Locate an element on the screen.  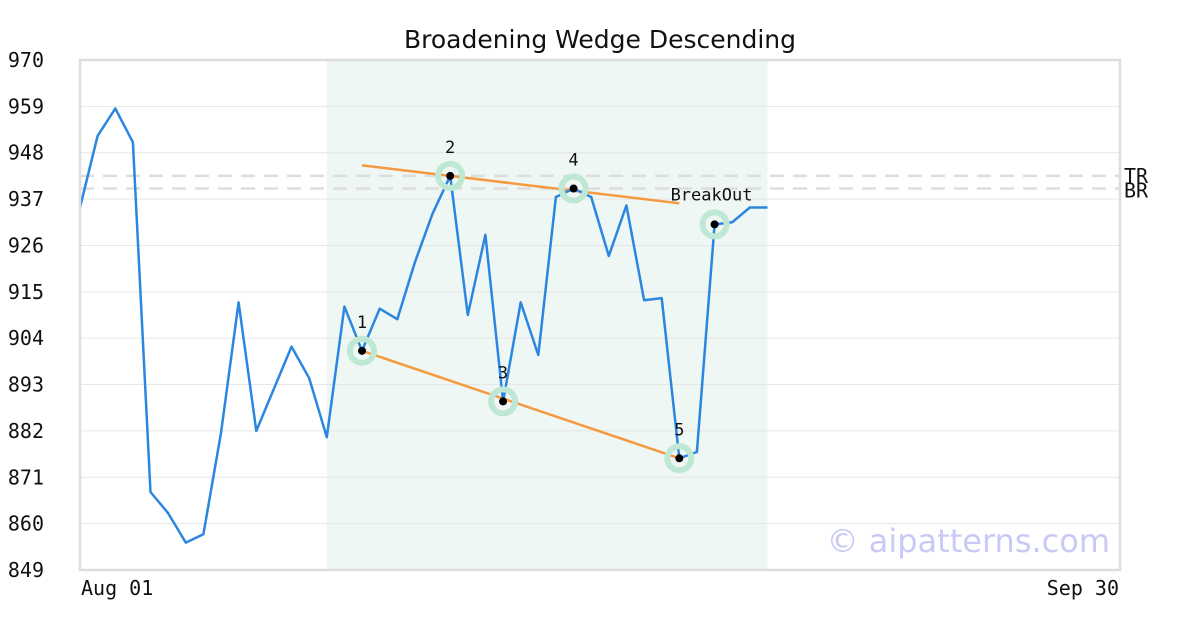
pivot-label-5: 5 is located at coordinates (679, 430).